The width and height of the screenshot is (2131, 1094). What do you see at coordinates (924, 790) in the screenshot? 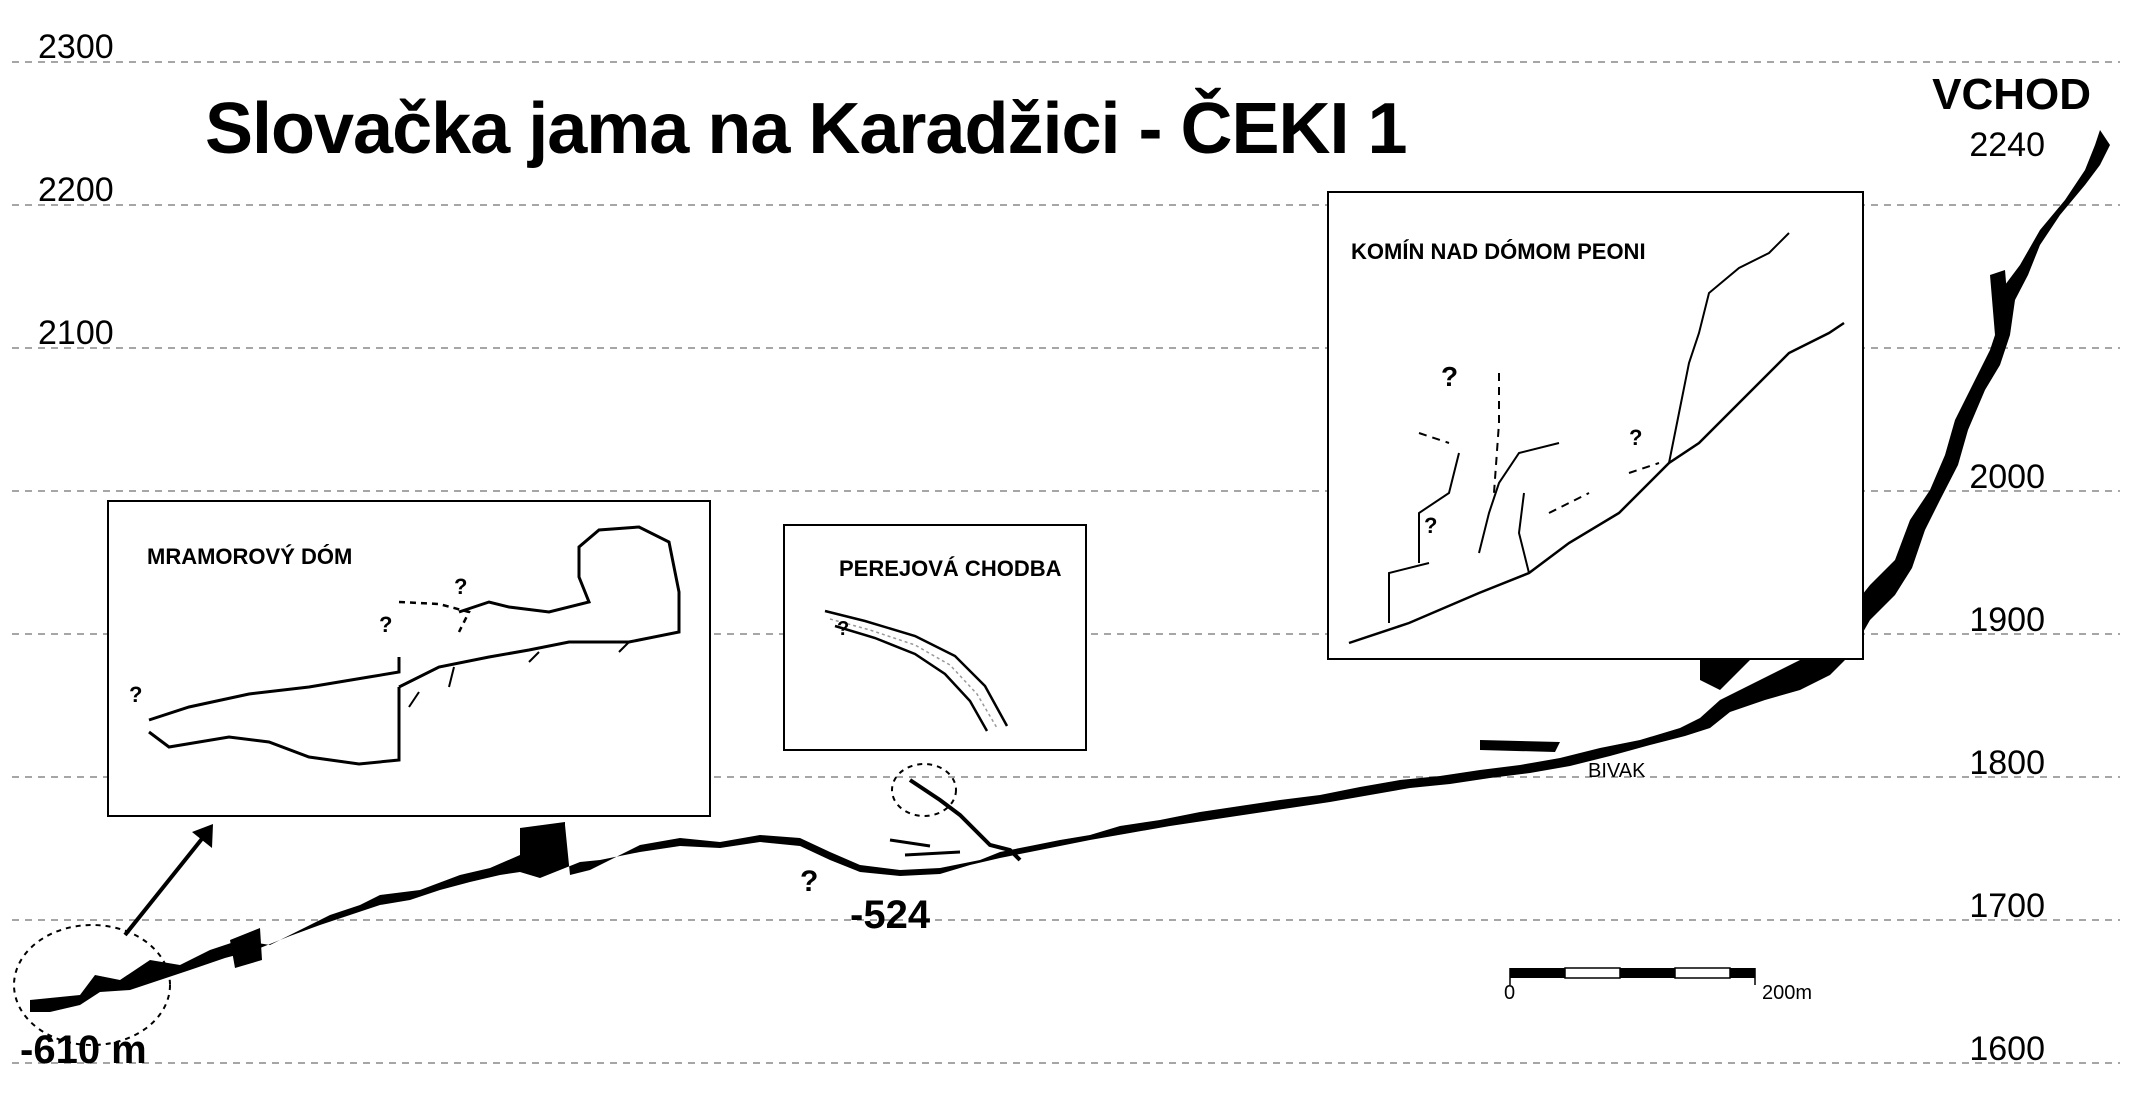
I see `inset-marker-perejova` at bounding box center [924, 790].